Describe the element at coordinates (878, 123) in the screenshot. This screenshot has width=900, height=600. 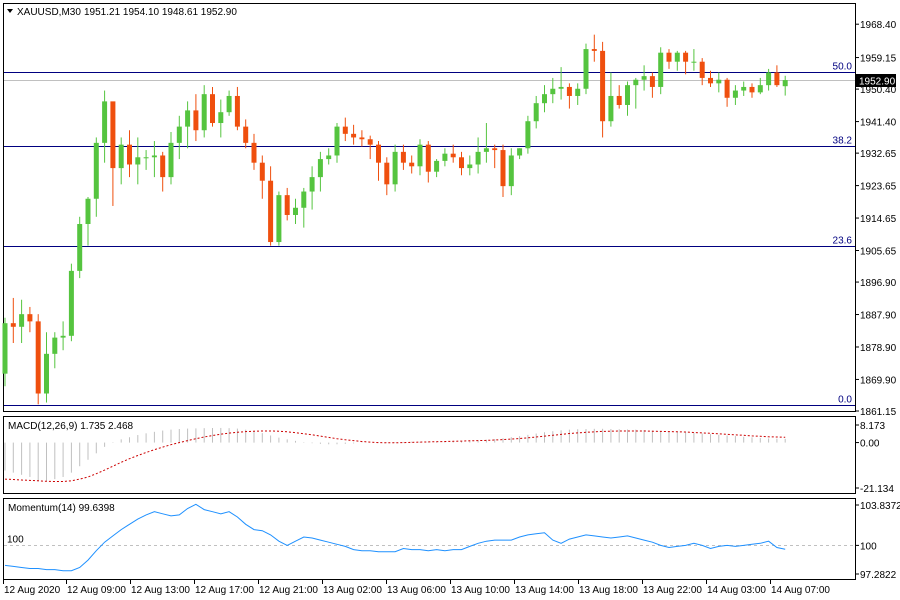
I see `y-tick-label: 1941.40` at that location.